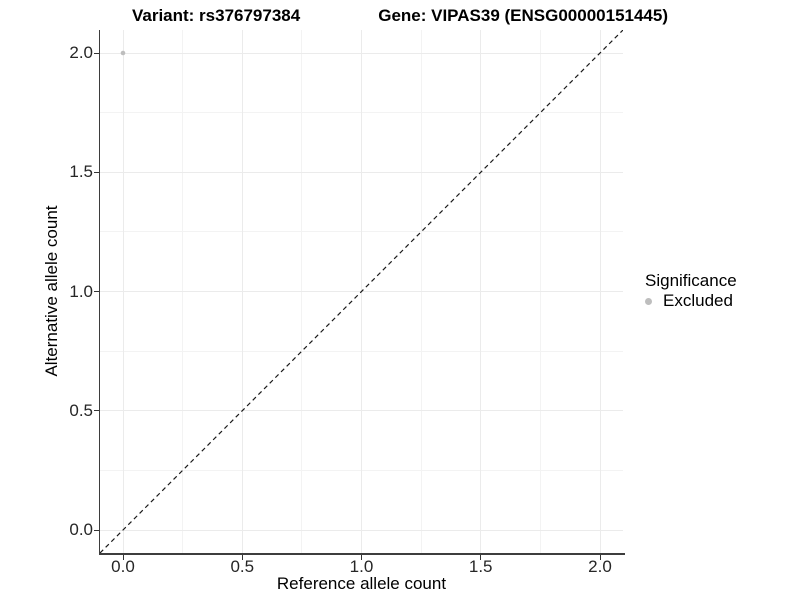 Image resolution: width=800 pixels, height=600 pixels. I want to click on legend-title: Significance, so click(691, 280).